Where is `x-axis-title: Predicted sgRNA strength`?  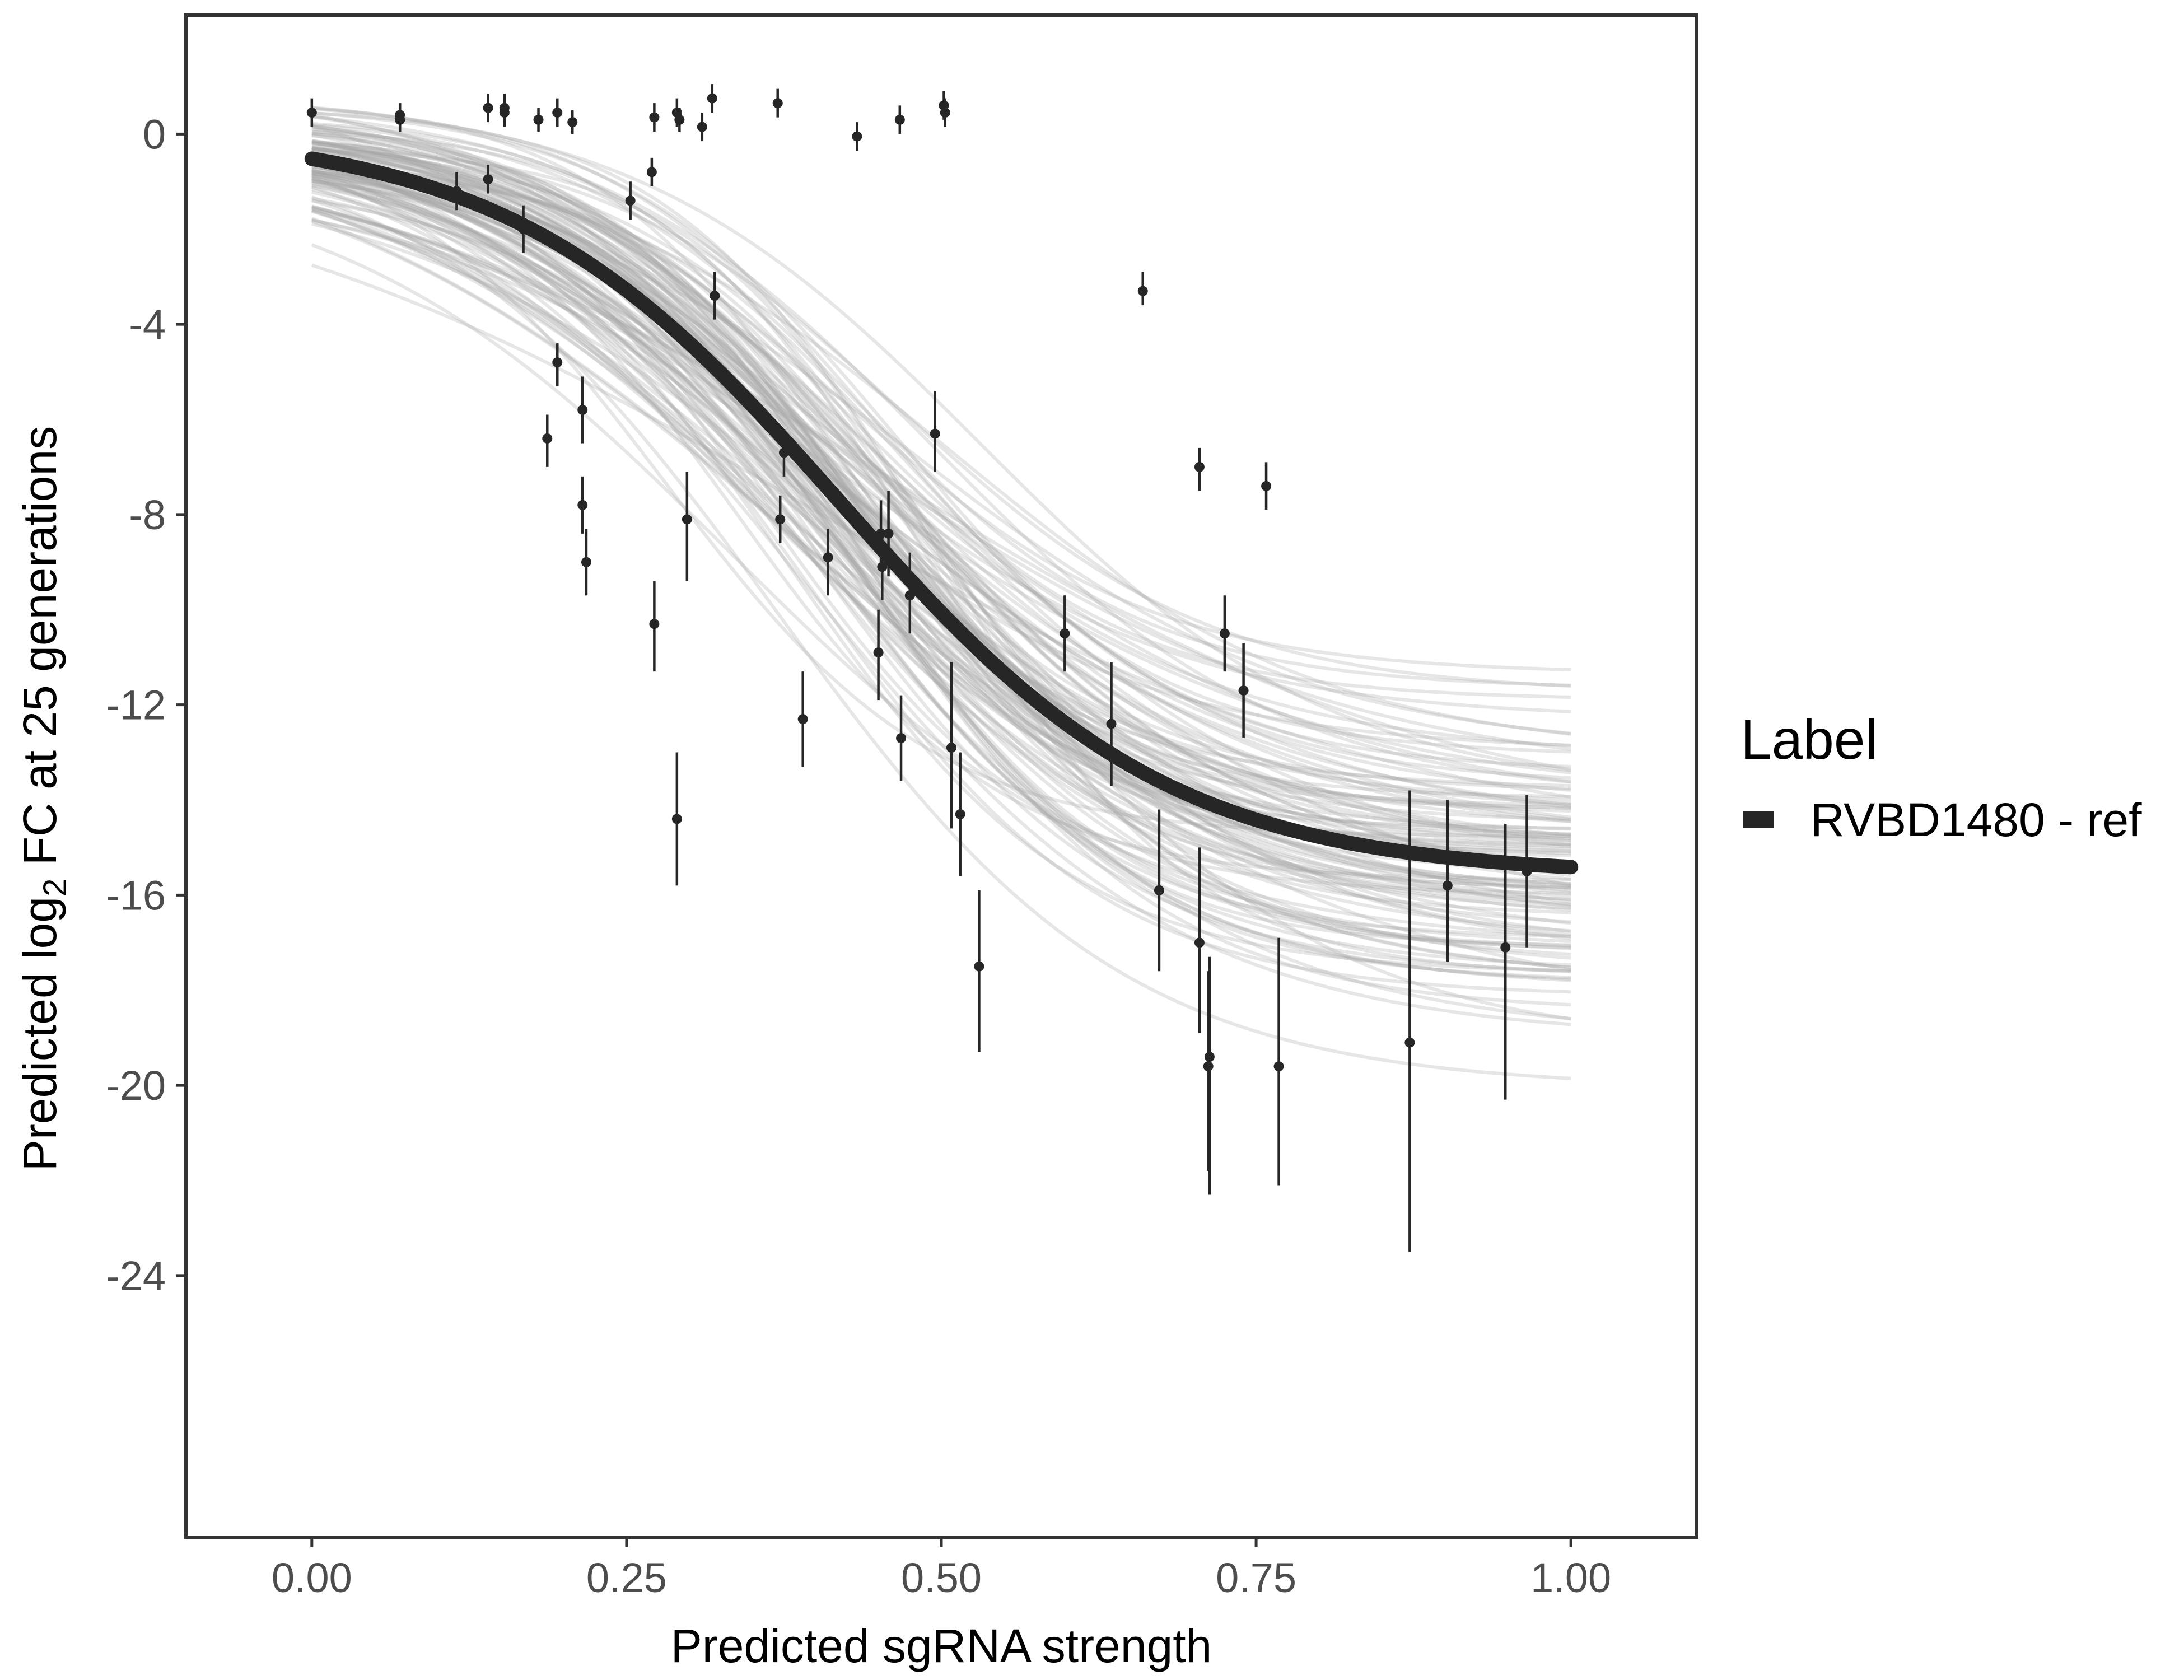
x-axis-title: Predicted sgRNA strength is located at coordinates (942, 1646).